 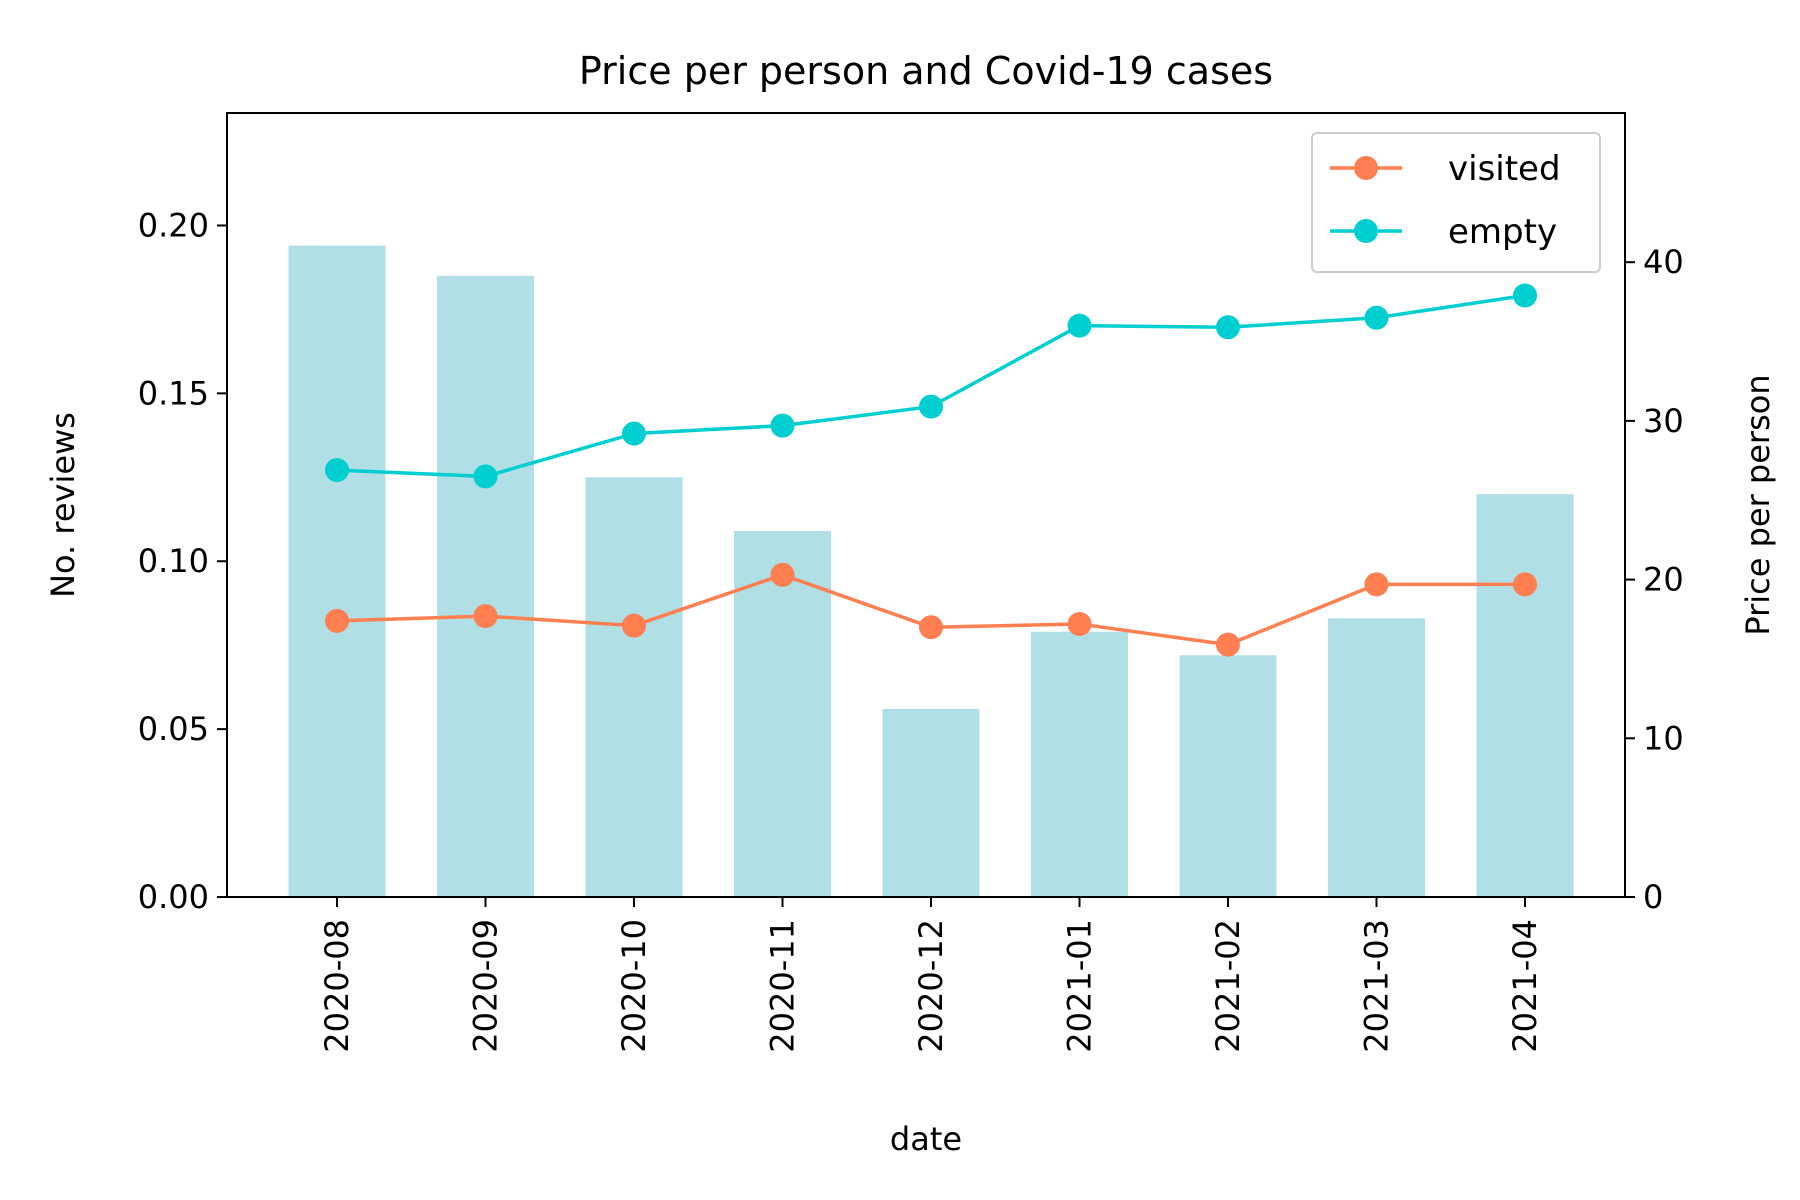 What do you see at coordinates (1228, 986) in the screenshot?
I see `x-tick-label: 2021-02` at bounding box center [1228, 986].